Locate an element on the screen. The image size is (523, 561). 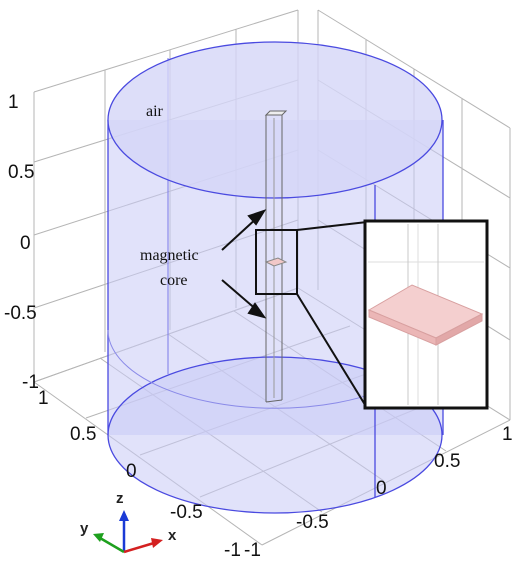
x-tick-label: 0.5 is located at coordinates (83, 434).